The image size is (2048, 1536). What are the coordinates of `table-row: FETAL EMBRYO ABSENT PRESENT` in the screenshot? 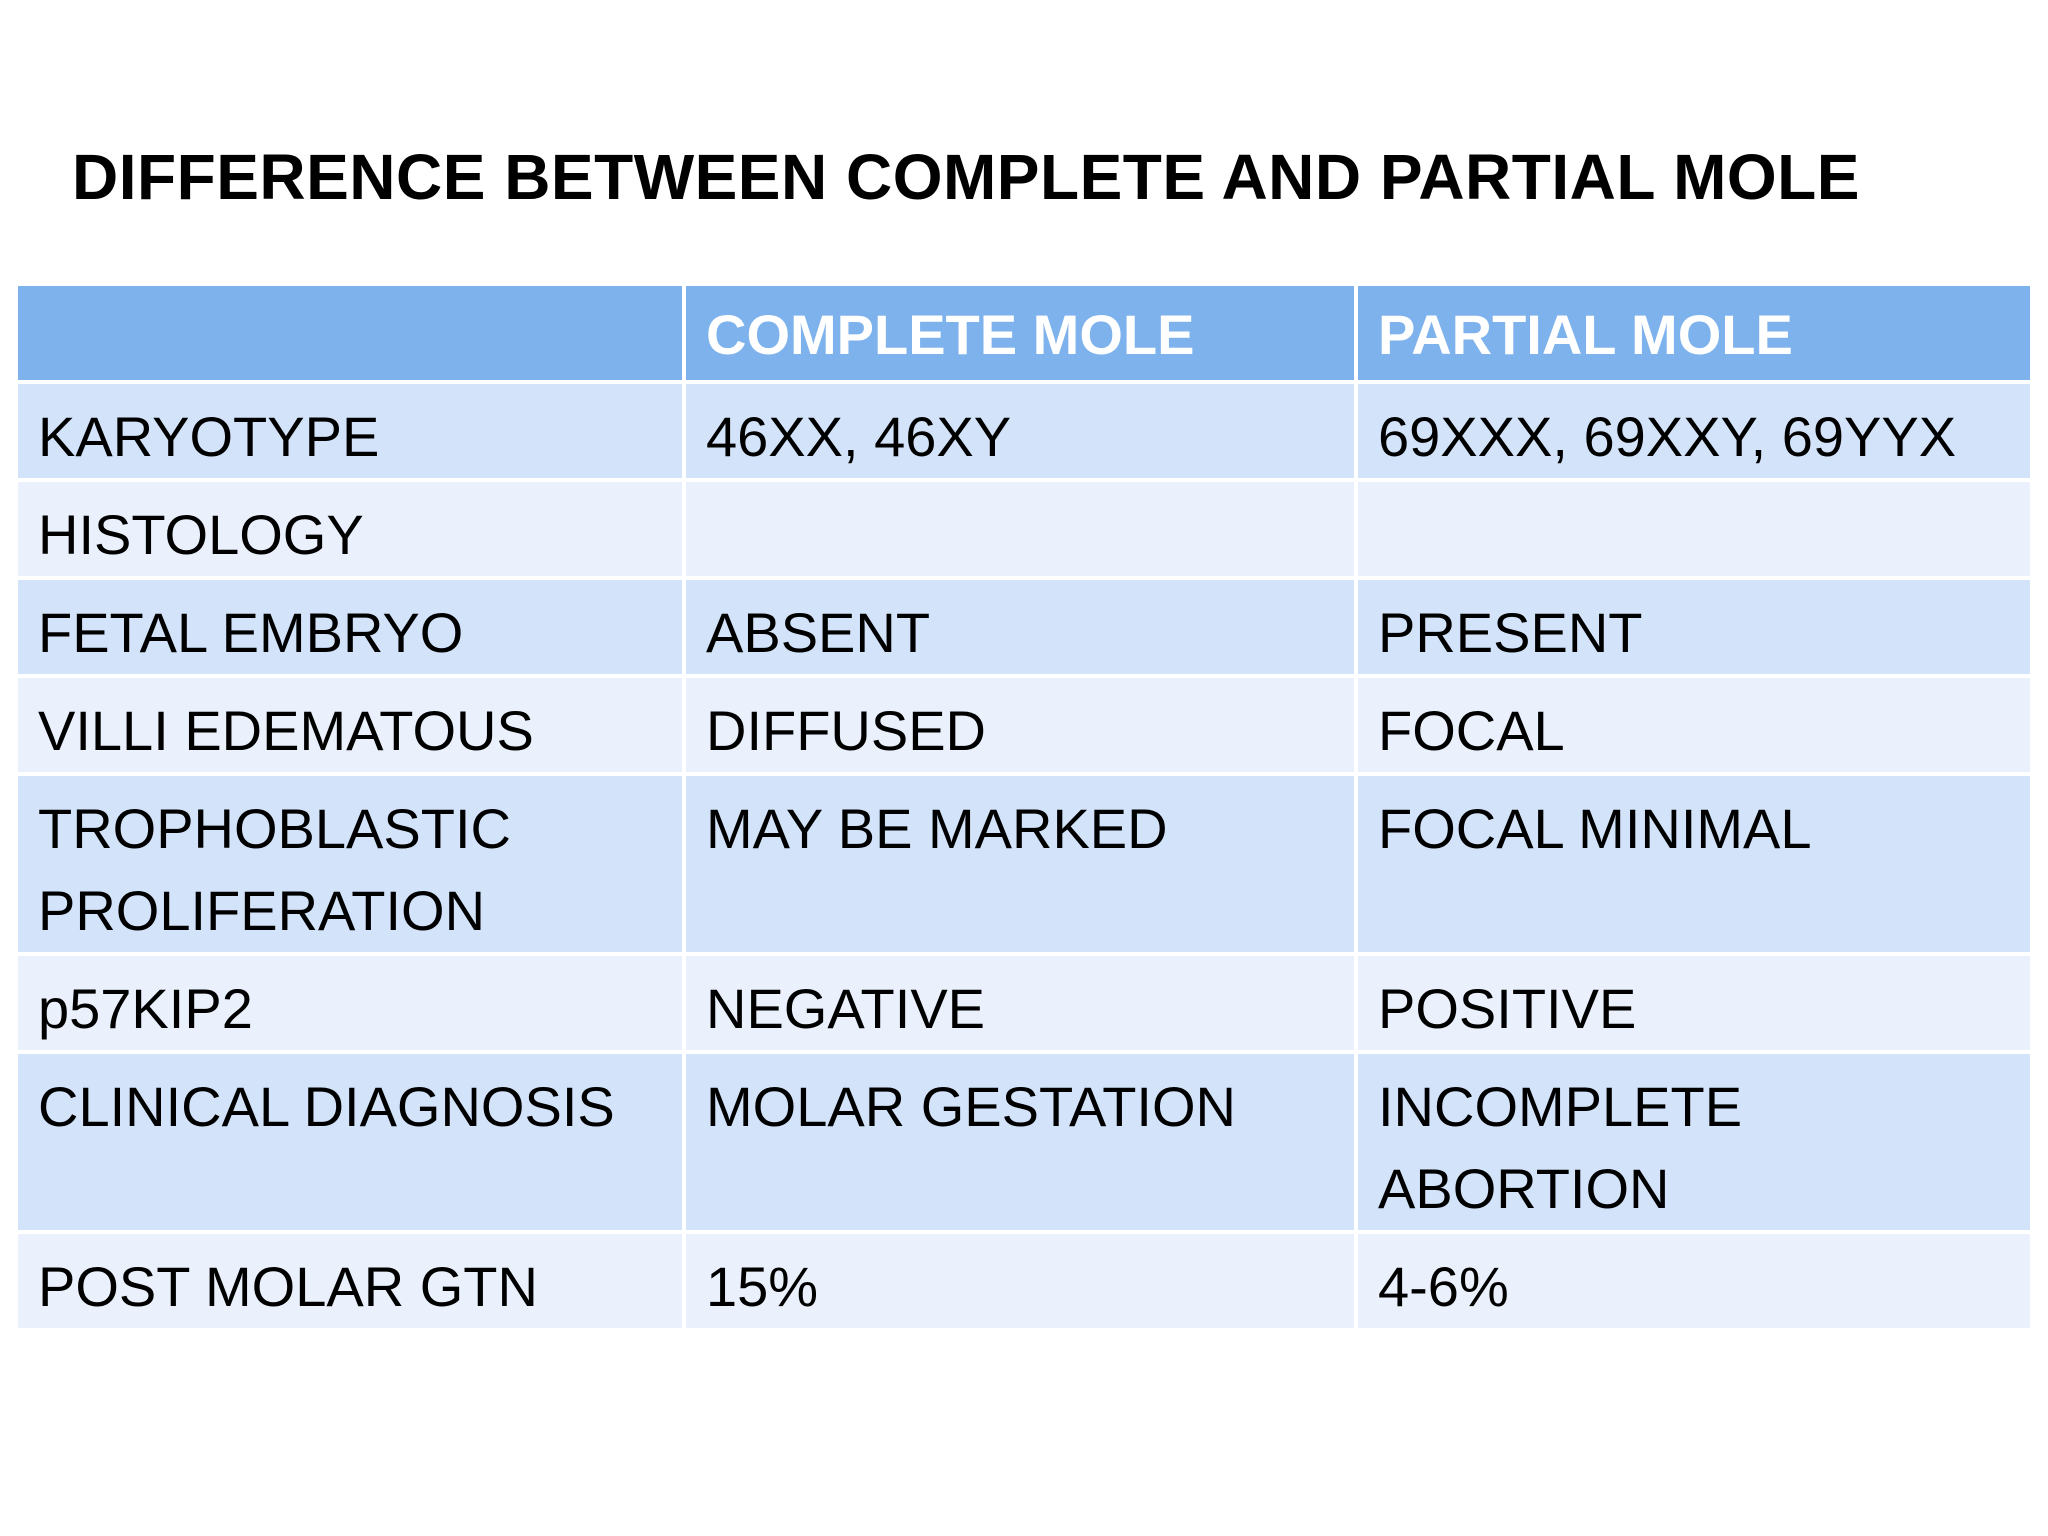 It's located at (1024, 627).